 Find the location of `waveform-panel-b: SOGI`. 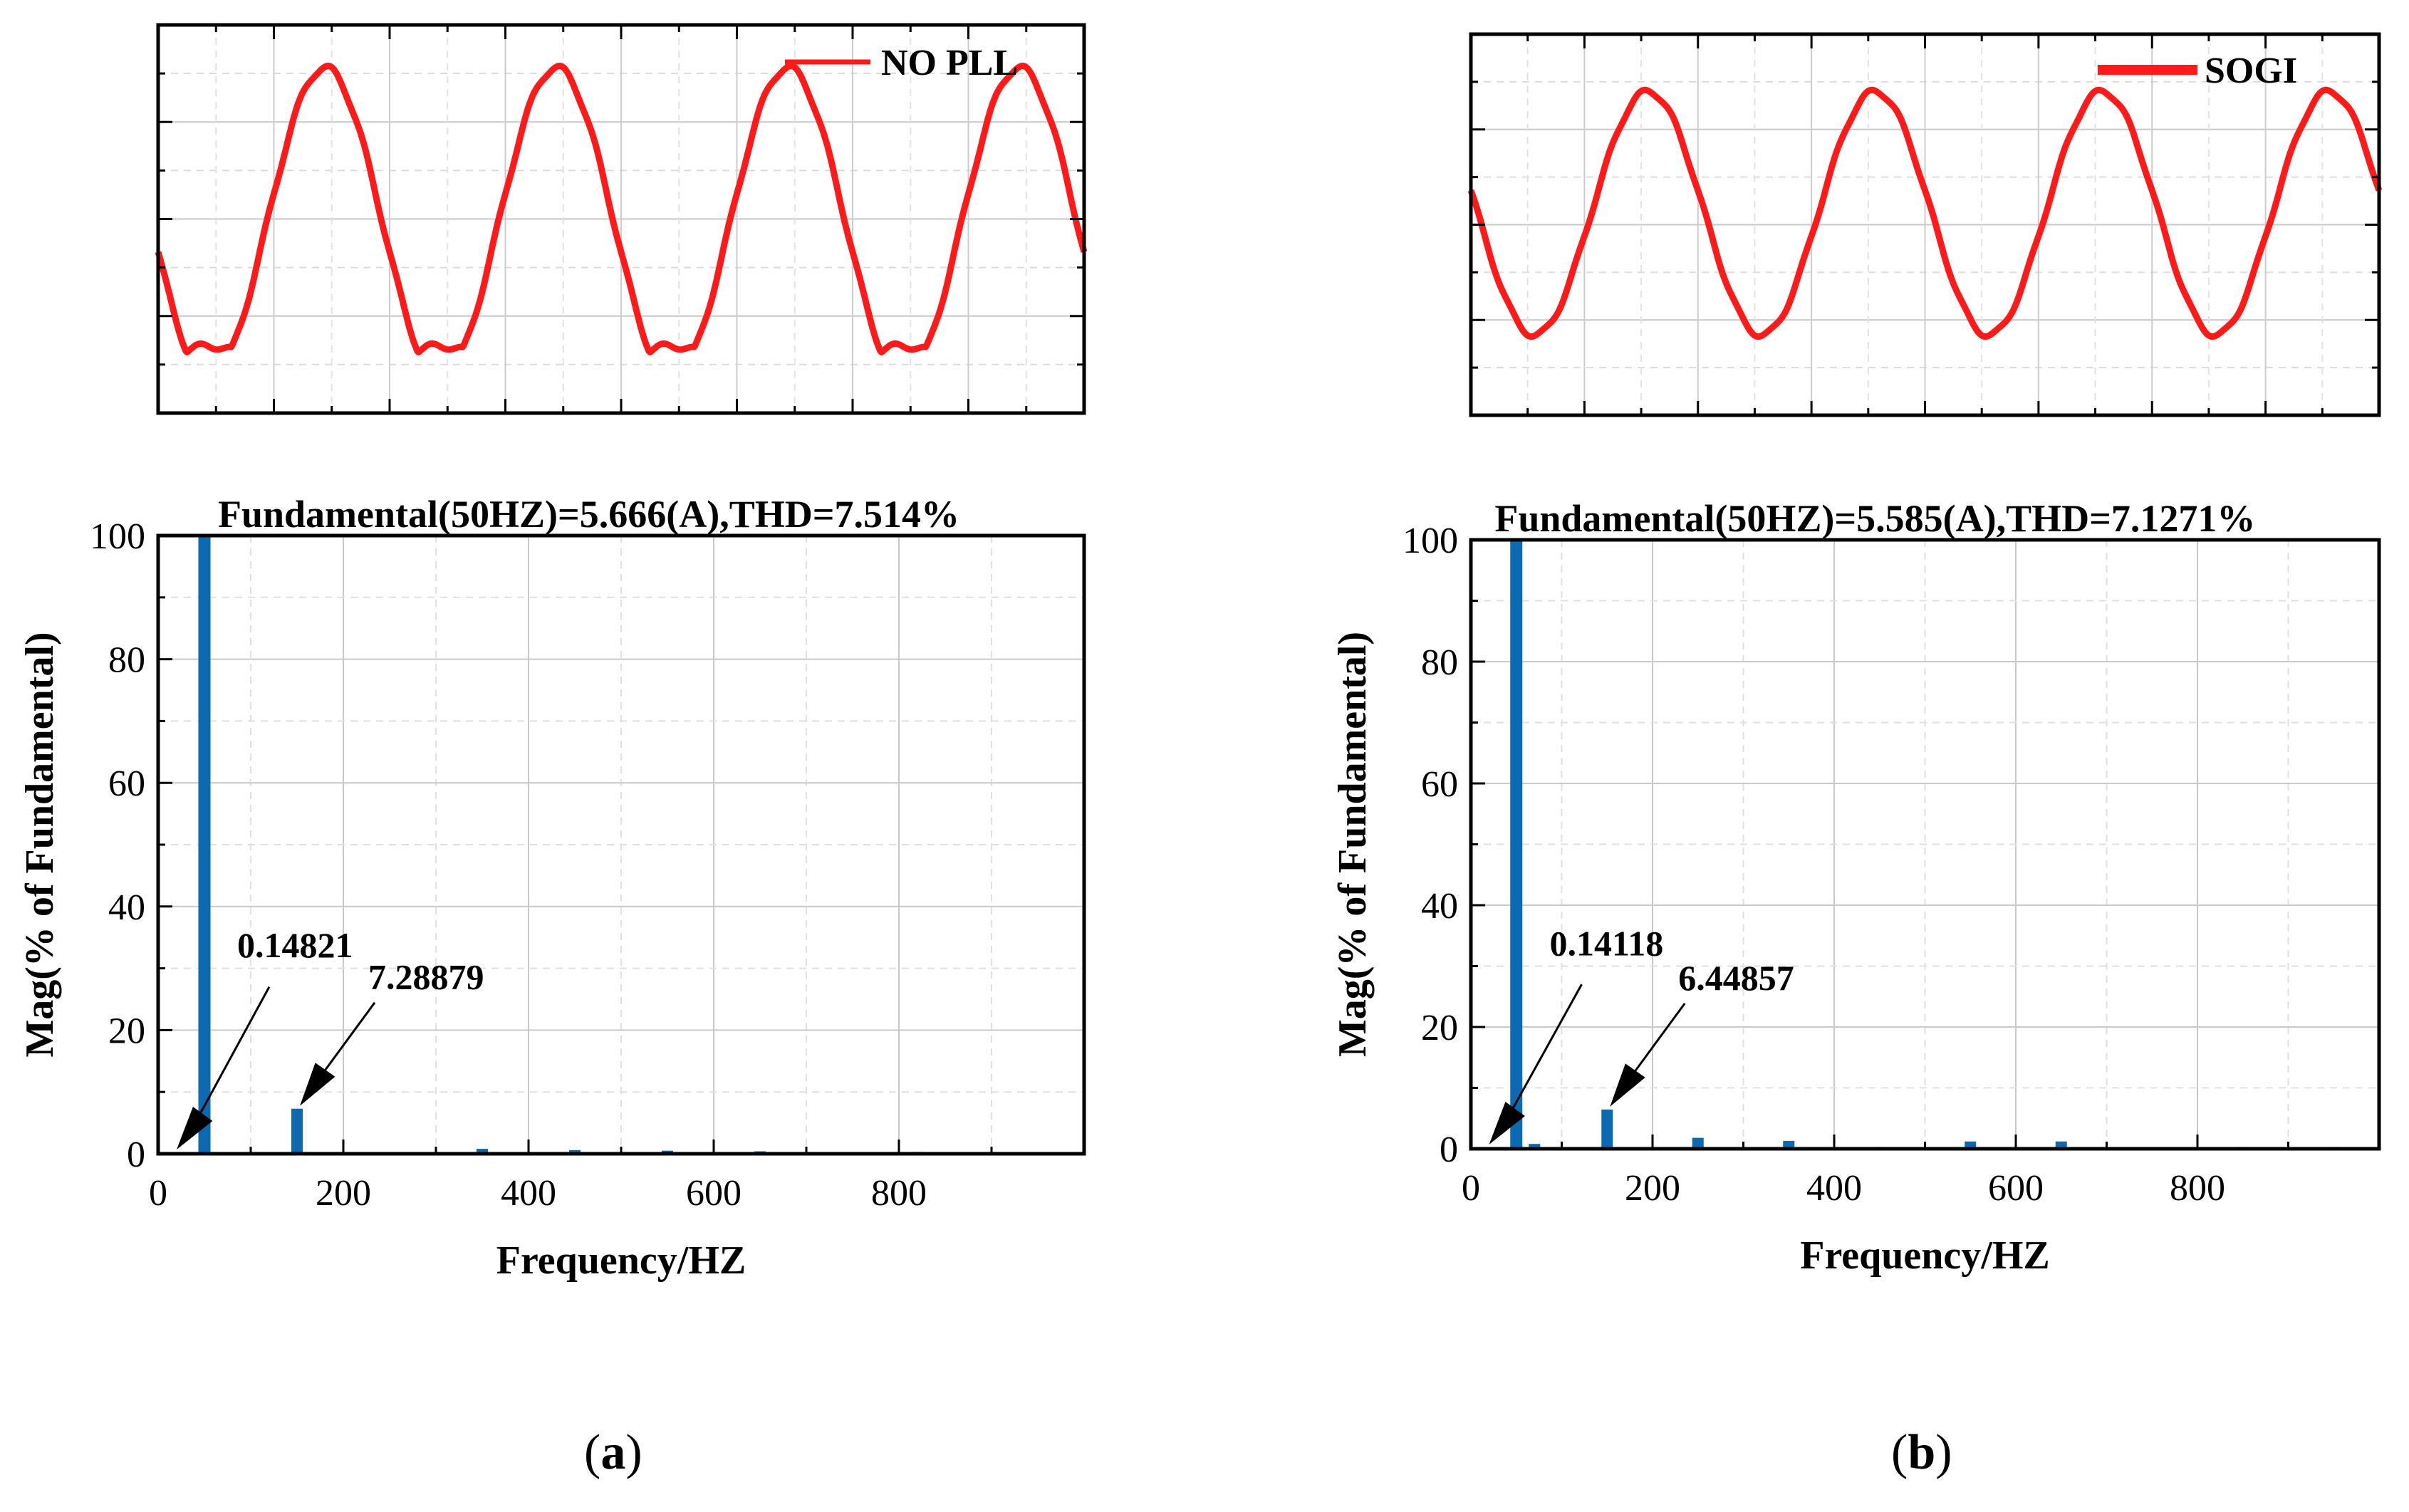

waveform-panel-b: SOGI is located at coordinates (1925, 224).